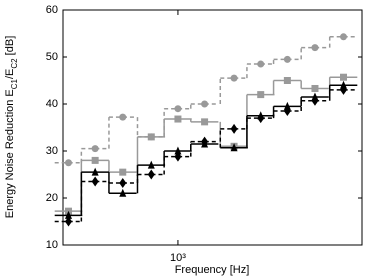 This screenshot has height=277, width=369. I want to click on y-axis-label-part: Energy Noise Reduction E, so click(10, 153).